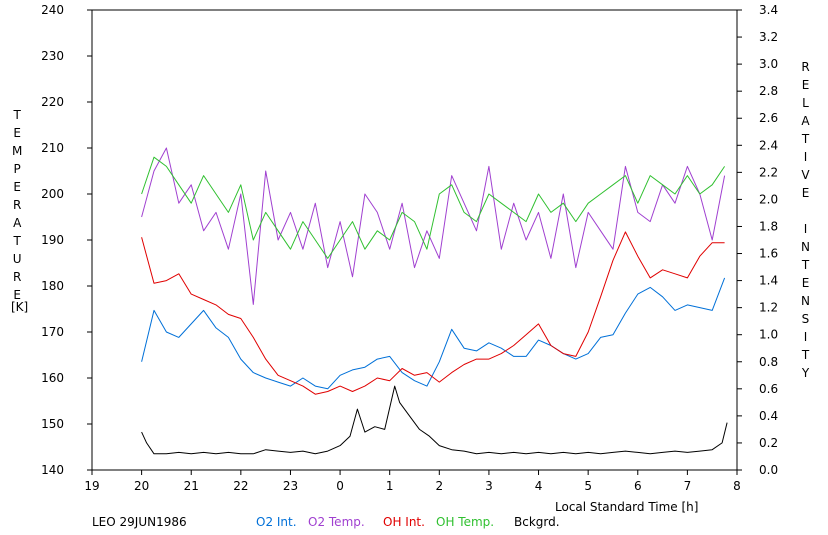 Image resolution: width=828 pixels, height=535 pixels. What do you see at coordinates (805, 103) in the screenshot?
I see `y-axis-right-title-letter: L` at bounding box center [805, 103].